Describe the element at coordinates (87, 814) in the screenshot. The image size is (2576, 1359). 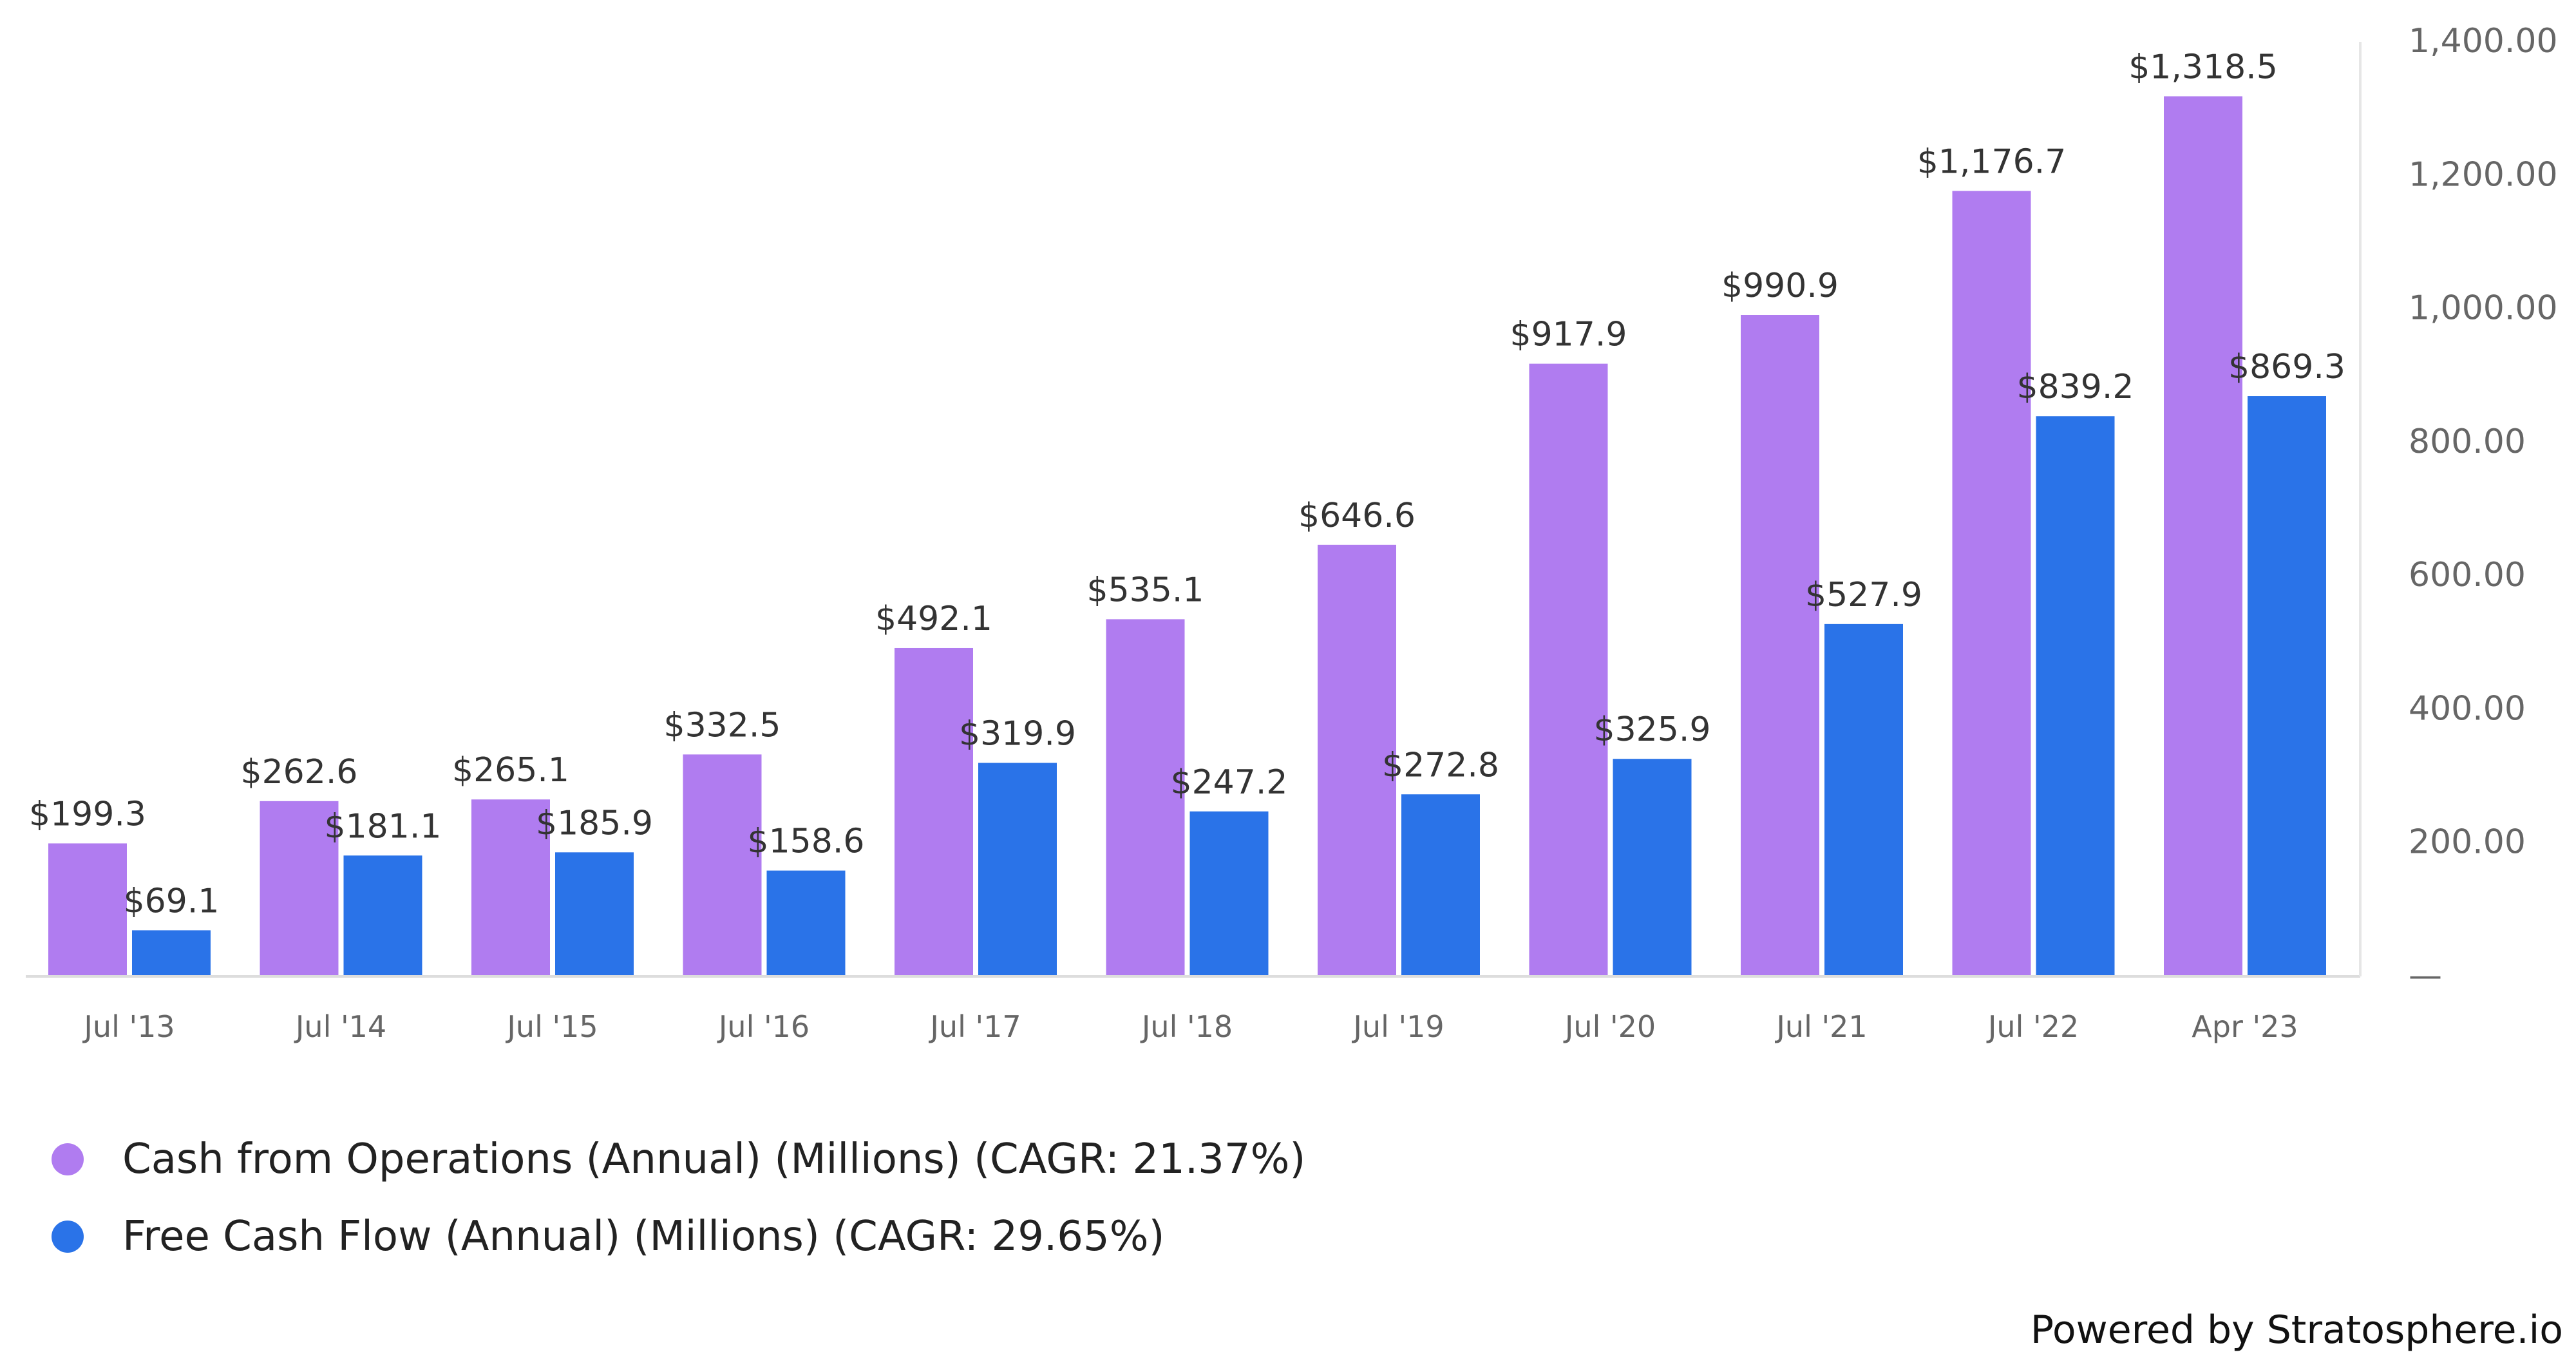
I see `data-label-cash-from-operations-0: $199.3` at that location.